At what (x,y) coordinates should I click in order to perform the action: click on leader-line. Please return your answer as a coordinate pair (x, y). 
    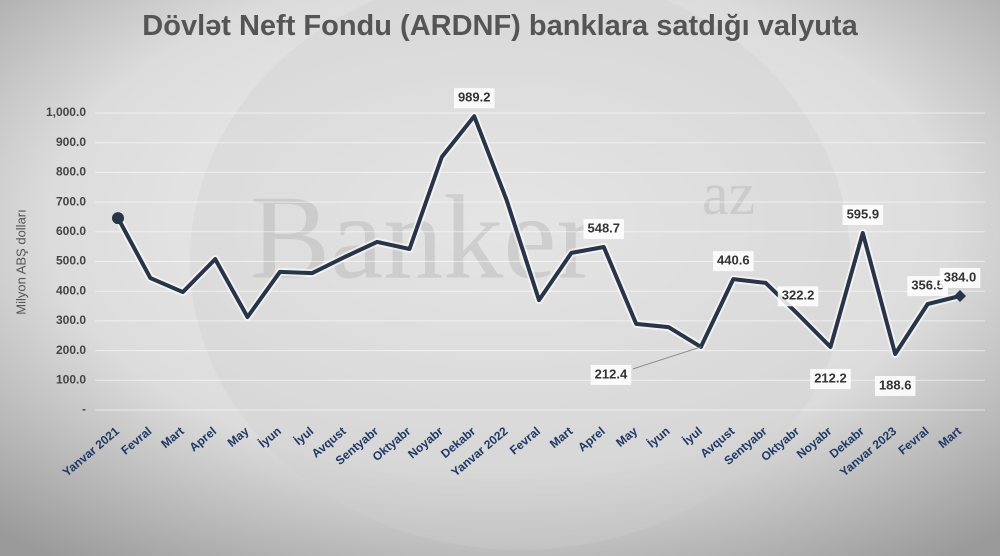
    Looking at the image, I should click on (667, 358).